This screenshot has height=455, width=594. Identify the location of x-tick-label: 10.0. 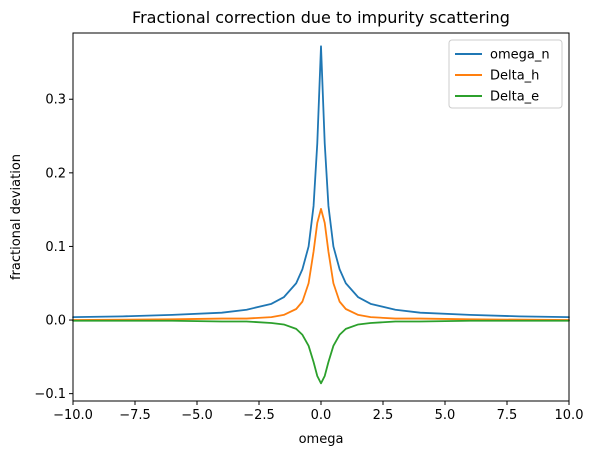
(569, 415).